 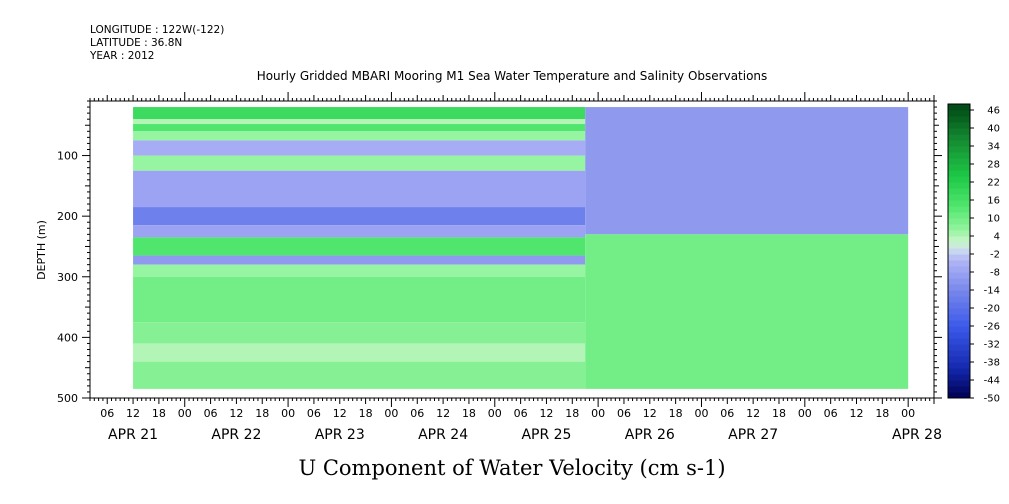 I want to click on y-tick-label: 200, so click(x=67, y=216).